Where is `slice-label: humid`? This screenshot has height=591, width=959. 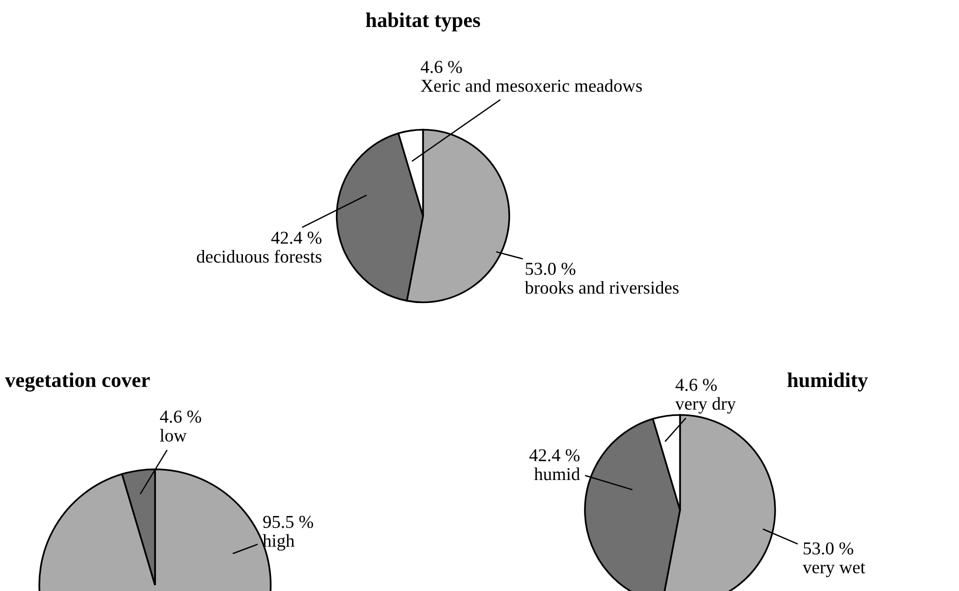
slice-label: humid is located at coordinates (557, 474).